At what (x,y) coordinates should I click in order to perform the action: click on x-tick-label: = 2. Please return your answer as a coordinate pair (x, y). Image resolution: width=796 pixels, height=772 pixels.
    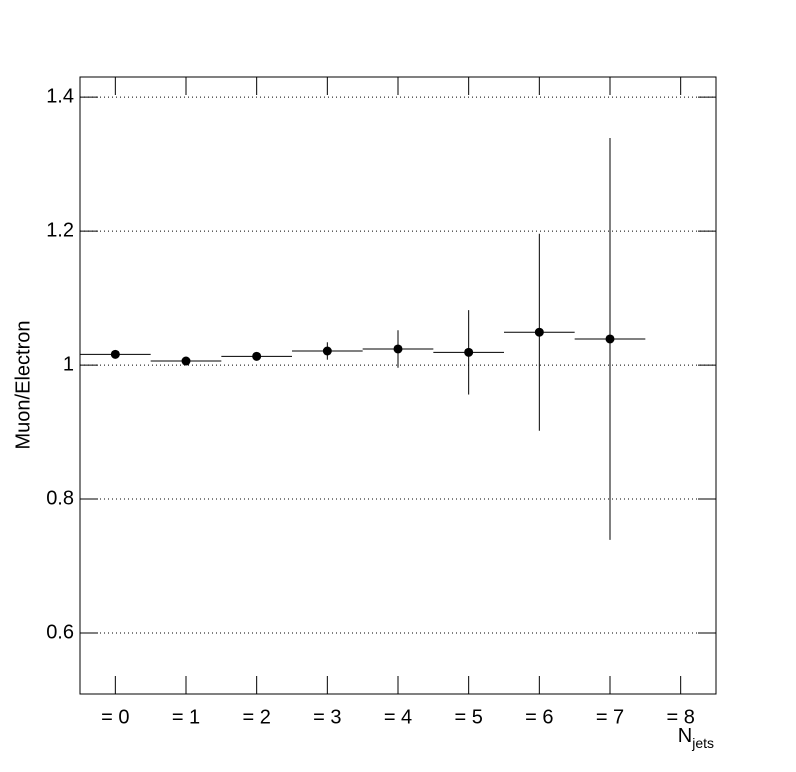
    Looking at the image, I should click on (256, 717).